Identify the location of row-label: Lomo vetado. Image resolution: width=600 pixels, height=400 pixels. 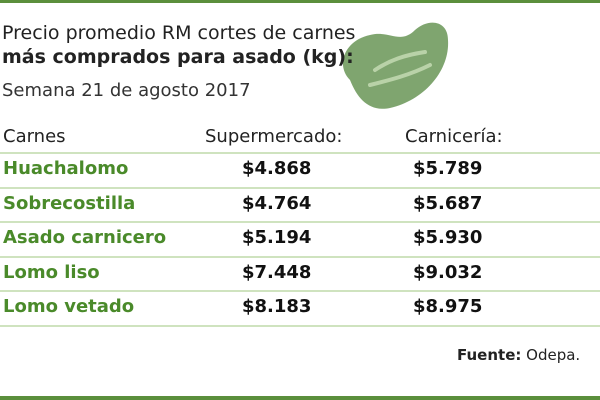
(69, 306).